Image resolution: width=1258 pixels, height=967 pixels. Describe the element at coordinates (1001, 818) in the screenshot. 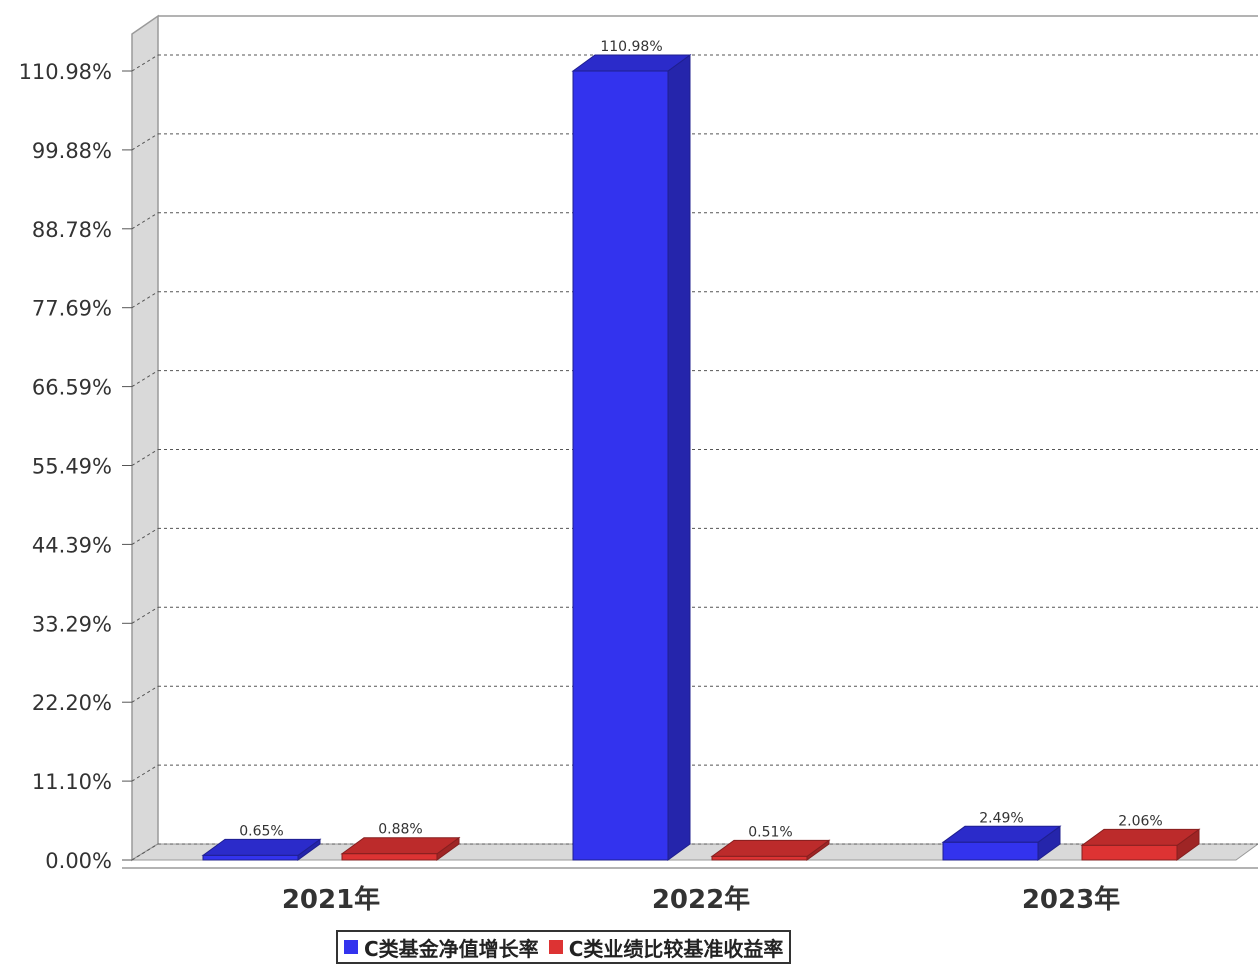

I see `data-label: 2.49%` at that location.